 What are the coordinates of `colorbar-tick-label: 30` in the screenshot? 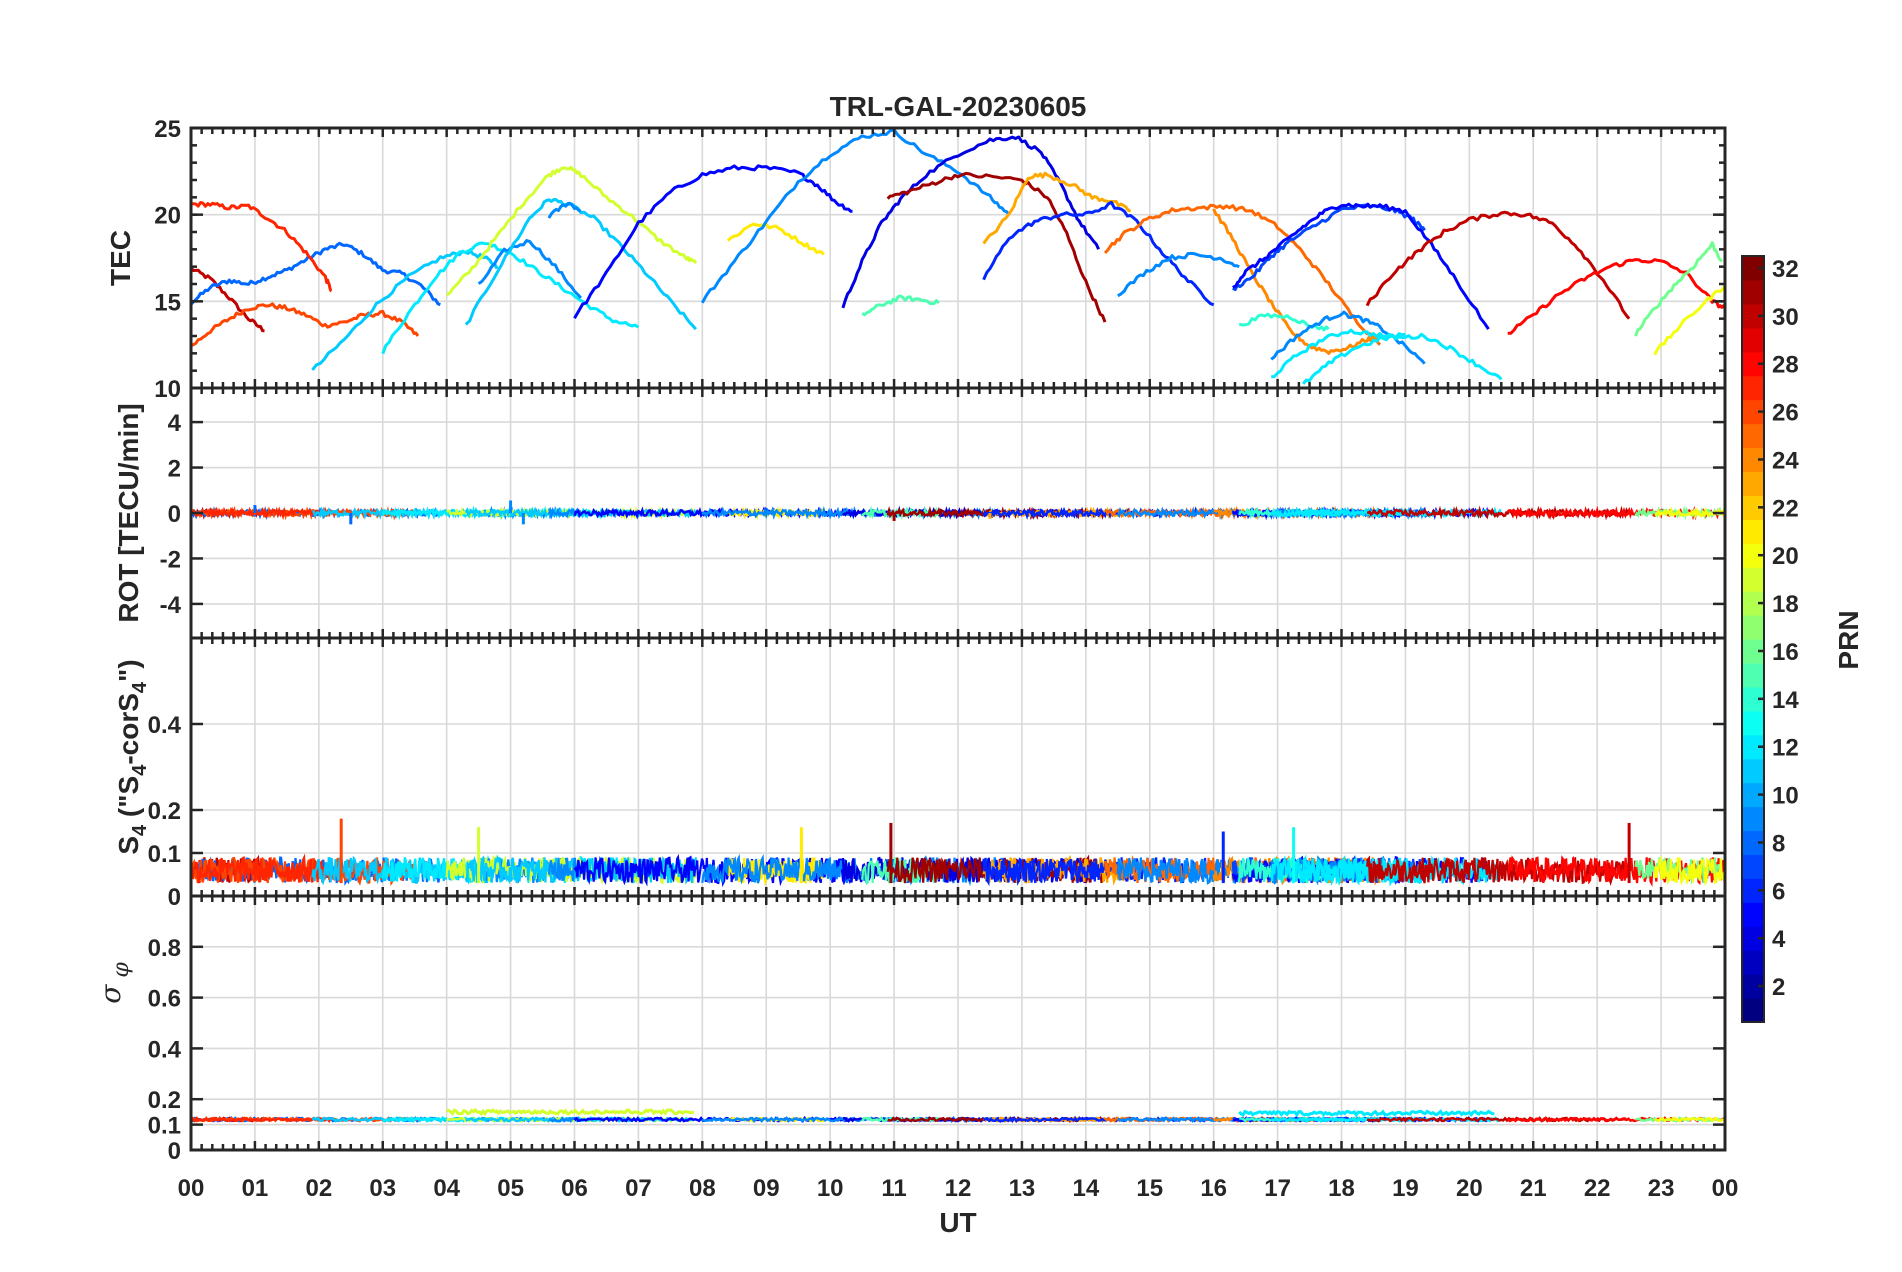 It's located at (1785, 317).